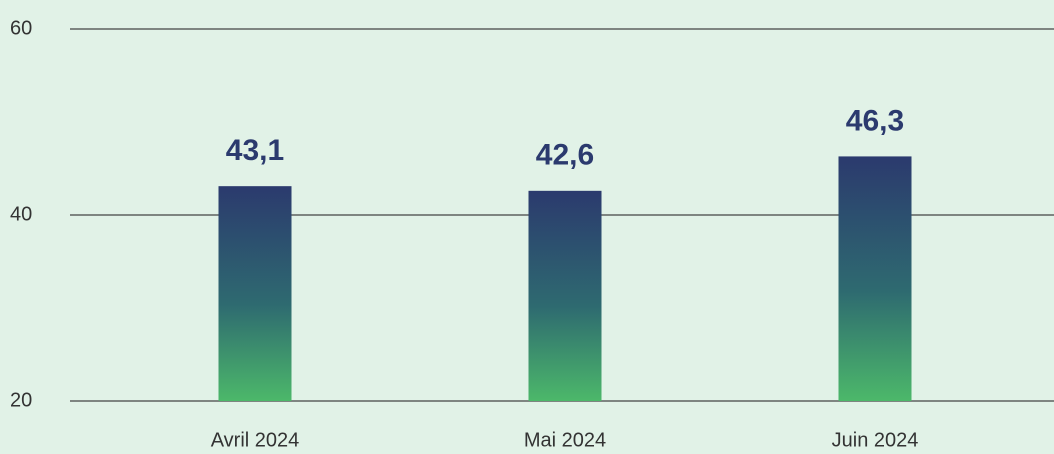  Describe the element at coordinates (565, 155) in the screenshot. I see `value-label: 42,6` at that location.